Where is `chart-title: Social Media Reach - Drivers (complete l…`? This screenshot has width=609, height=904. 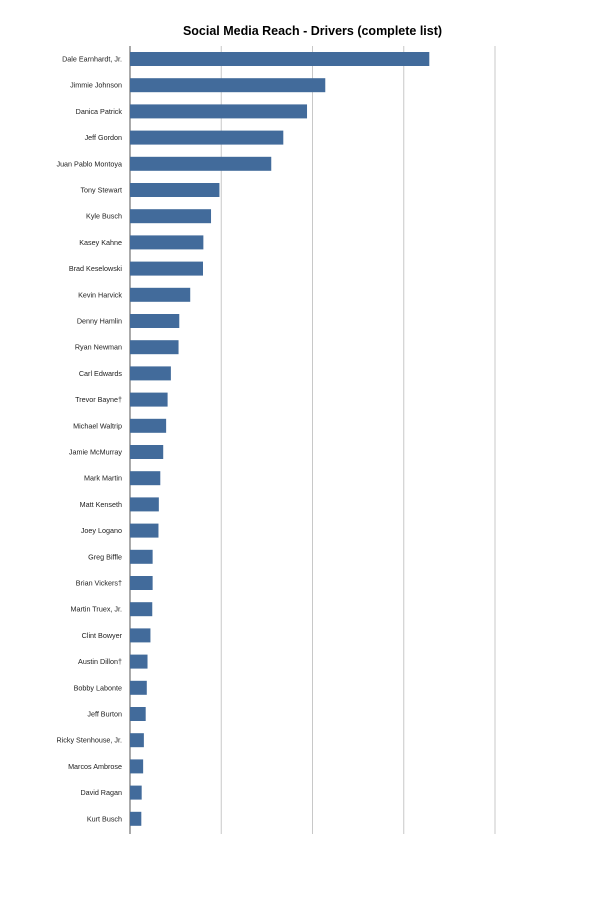 chart-title: Social Media Reach - Drivers (complete l… is located at coordinates (312, 31).